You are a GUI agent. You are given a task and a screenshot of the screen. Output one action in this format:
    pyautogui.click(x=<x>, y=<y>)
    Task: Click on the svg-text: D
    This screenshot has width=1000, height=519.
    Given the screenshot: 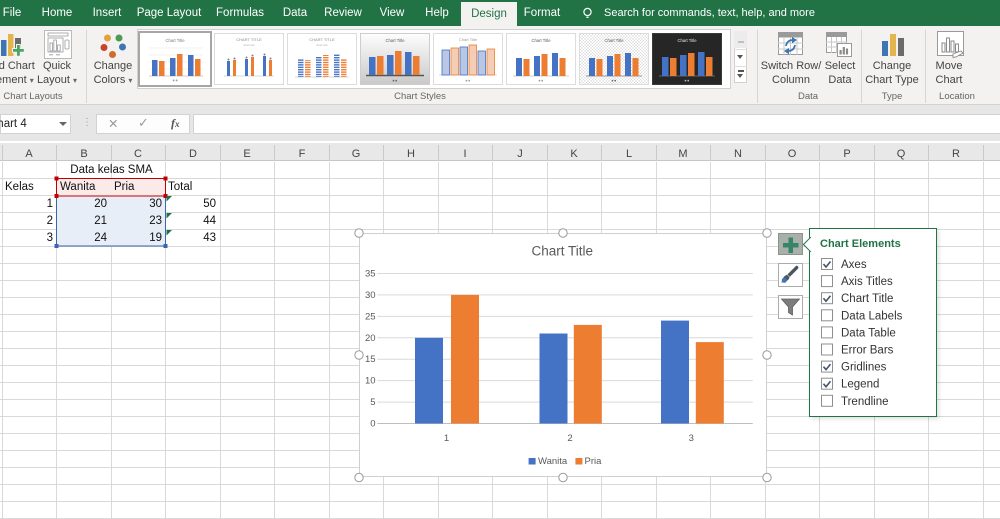 What is the action you would take?
    pyautogui.click(x=193, y=154)
    